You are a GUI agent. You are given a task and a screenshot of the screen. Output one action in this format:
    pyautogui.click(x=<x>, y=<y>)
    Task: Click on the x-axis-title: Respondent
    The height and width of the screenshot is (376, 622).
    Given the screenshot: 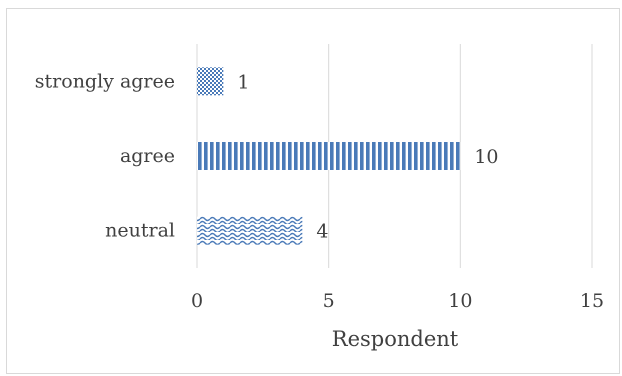 What is the action you would take?
    pyautogui.click(x=395, y=339)
    